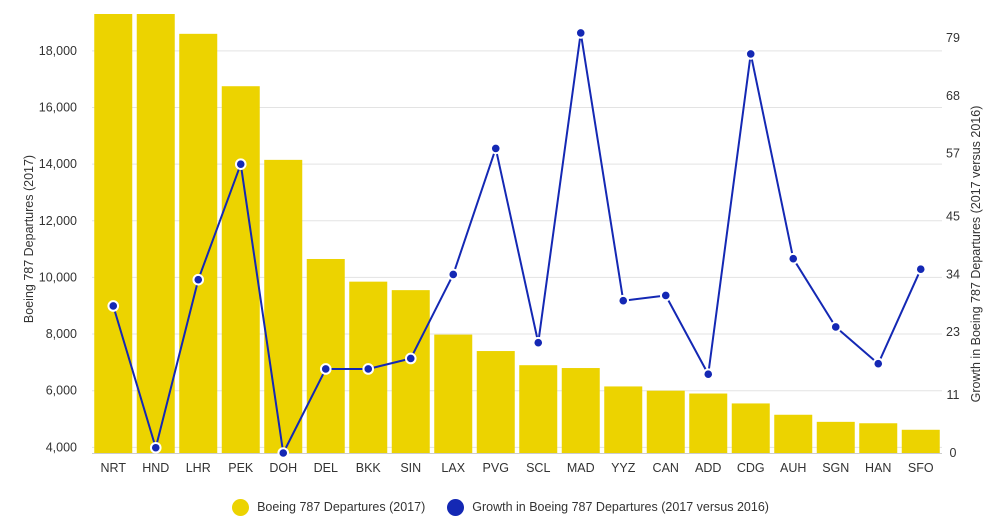  I want to click on bar-sfo, so click(920, 441).